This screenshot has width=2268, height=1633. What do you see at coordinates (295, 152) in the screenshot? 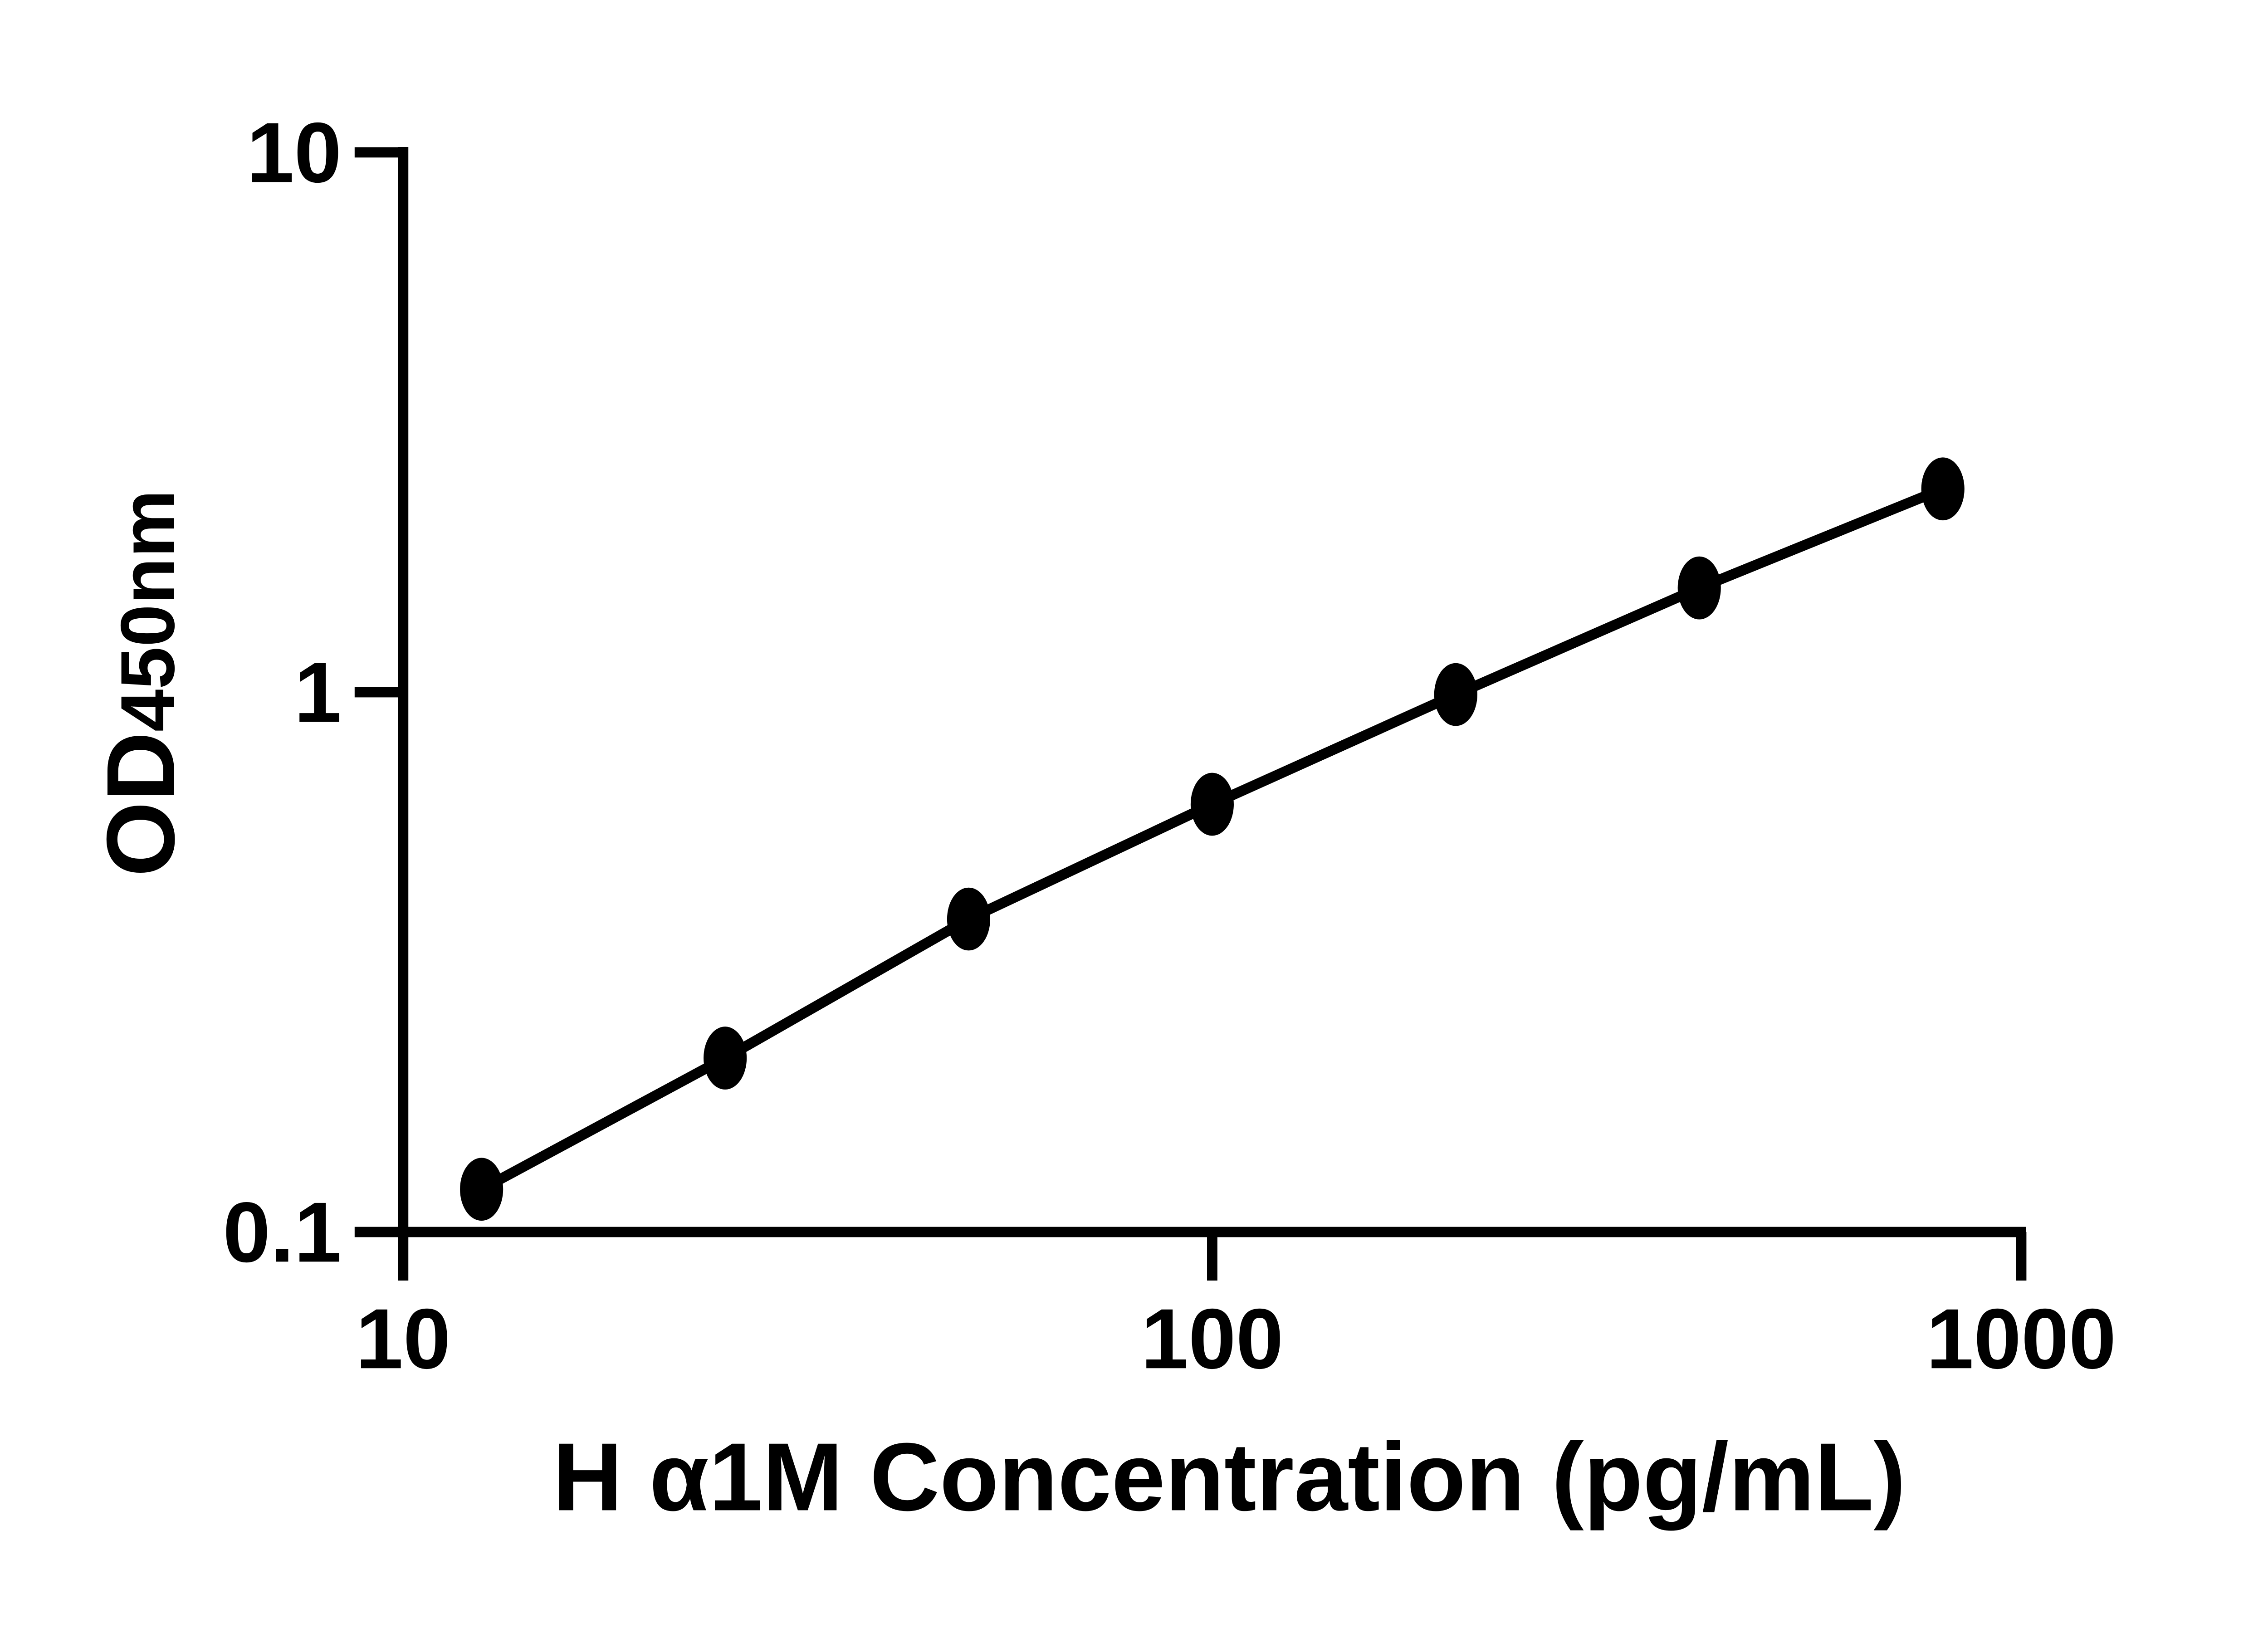
I see `y-tick-label: 10` at bounding box center [295, 152].